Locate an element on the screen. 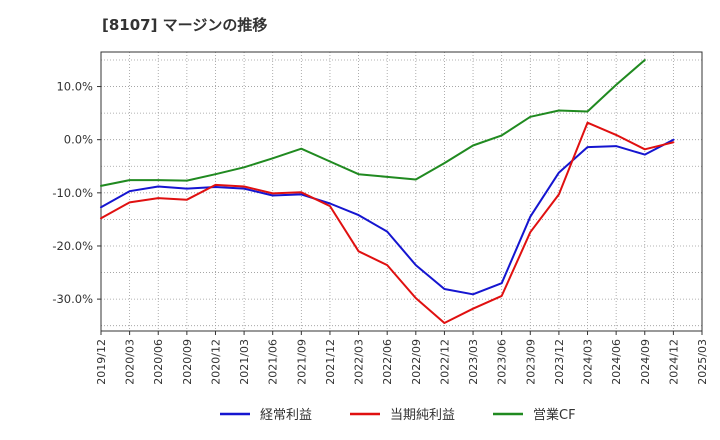 The width and height of the screenshot is (720, 440). x-tick-label: 2023/06 is located at coordinates (502, 362).